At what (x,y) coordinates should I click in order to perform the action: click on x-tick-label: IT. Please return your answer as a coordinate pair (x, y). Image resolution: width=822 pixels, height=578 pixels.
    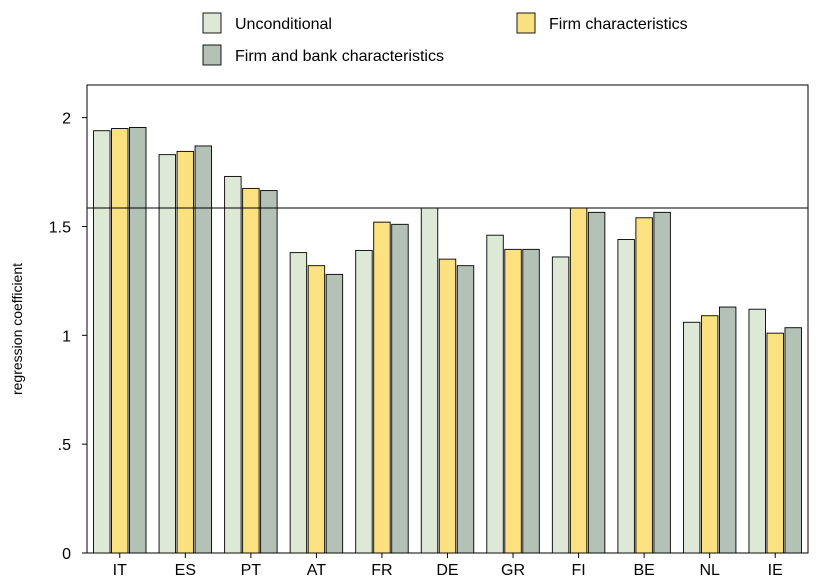
    Looking at the image, I should click on (120, 570).